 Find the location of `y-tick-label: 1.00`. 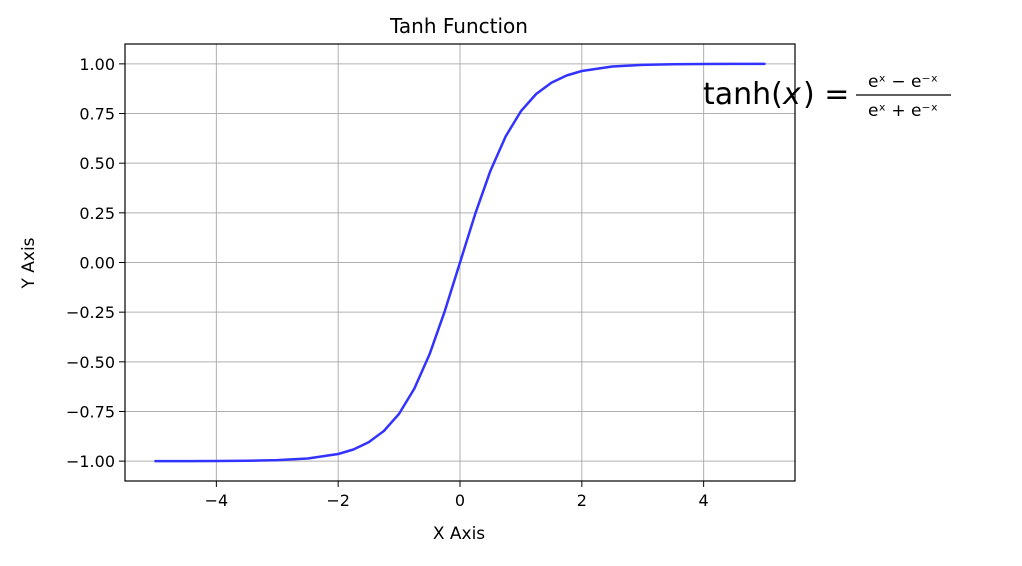

y-tick-label: 1.00 is located at coordinates (97, 64).